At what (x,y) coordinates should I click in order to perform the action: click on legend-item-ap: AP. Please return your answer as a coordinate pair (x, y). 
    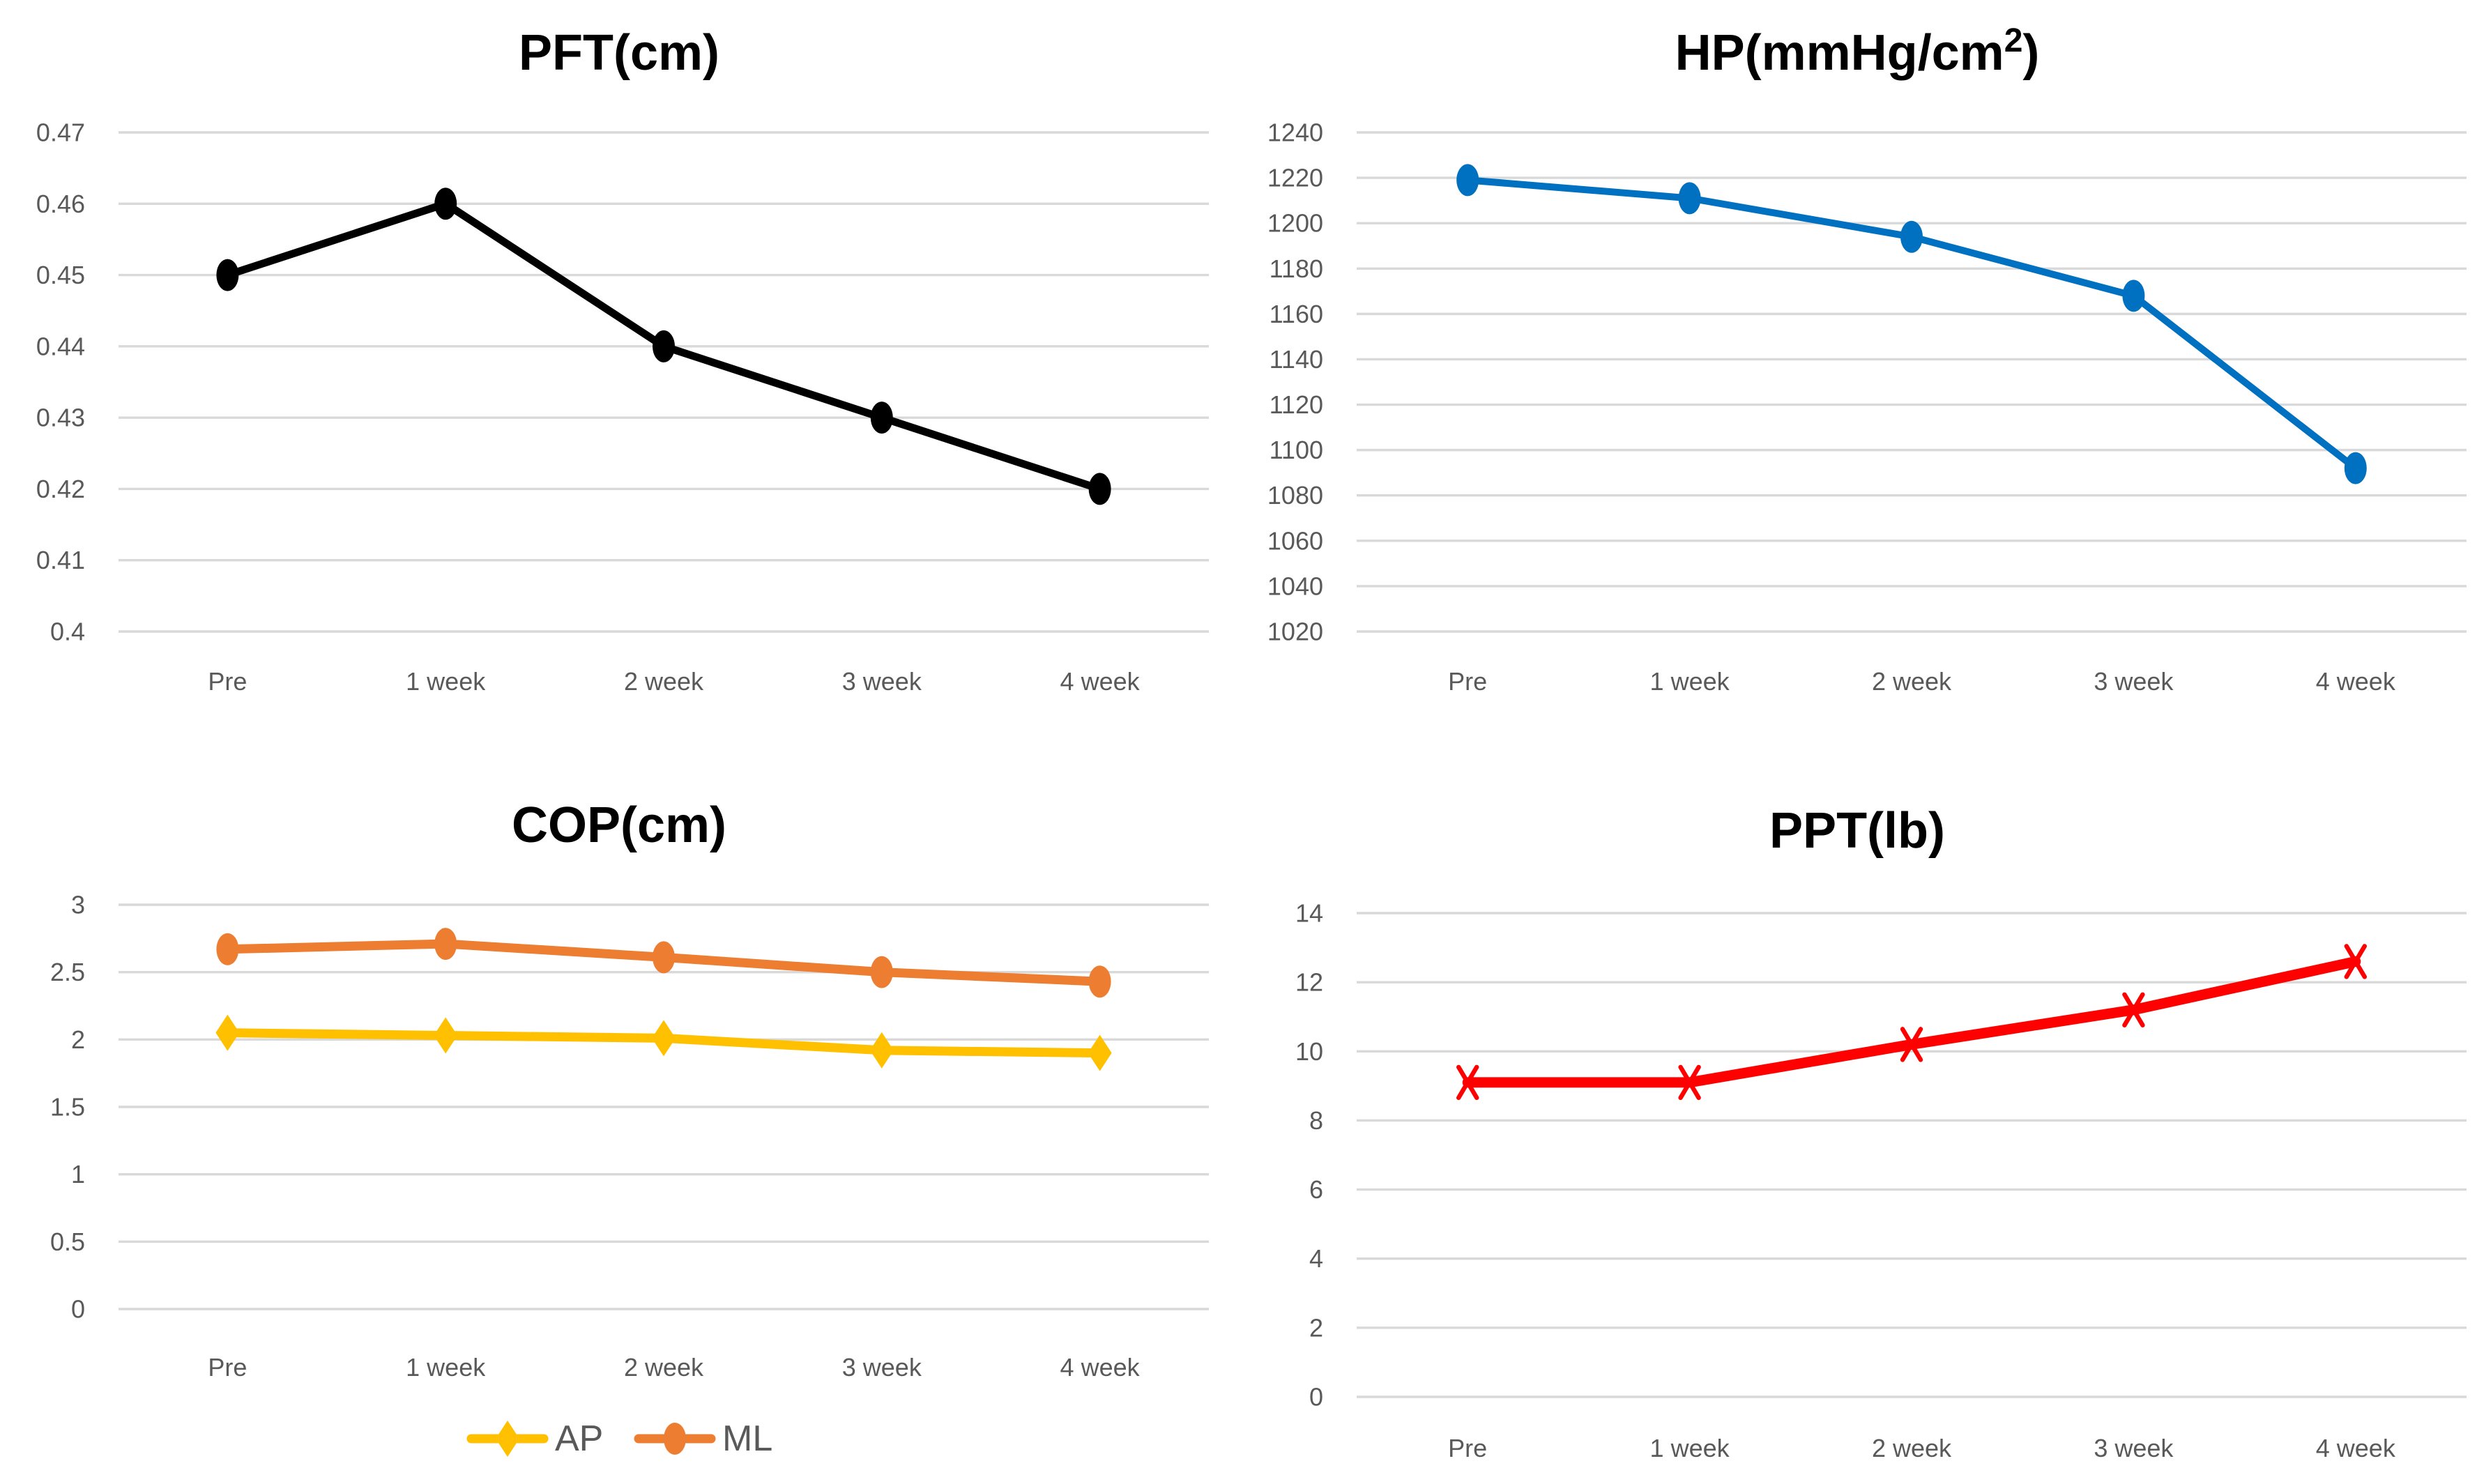
    Looking at the image, I should click on (534, 1438).